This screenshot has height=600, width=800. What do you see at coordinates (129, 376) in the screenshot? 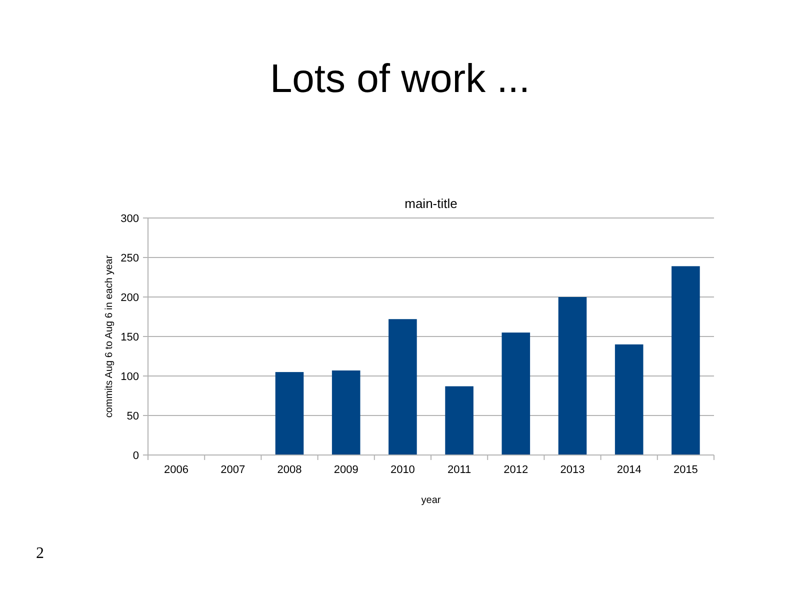
I see `y-tick-label: 100` at bounding box center [129, 376].